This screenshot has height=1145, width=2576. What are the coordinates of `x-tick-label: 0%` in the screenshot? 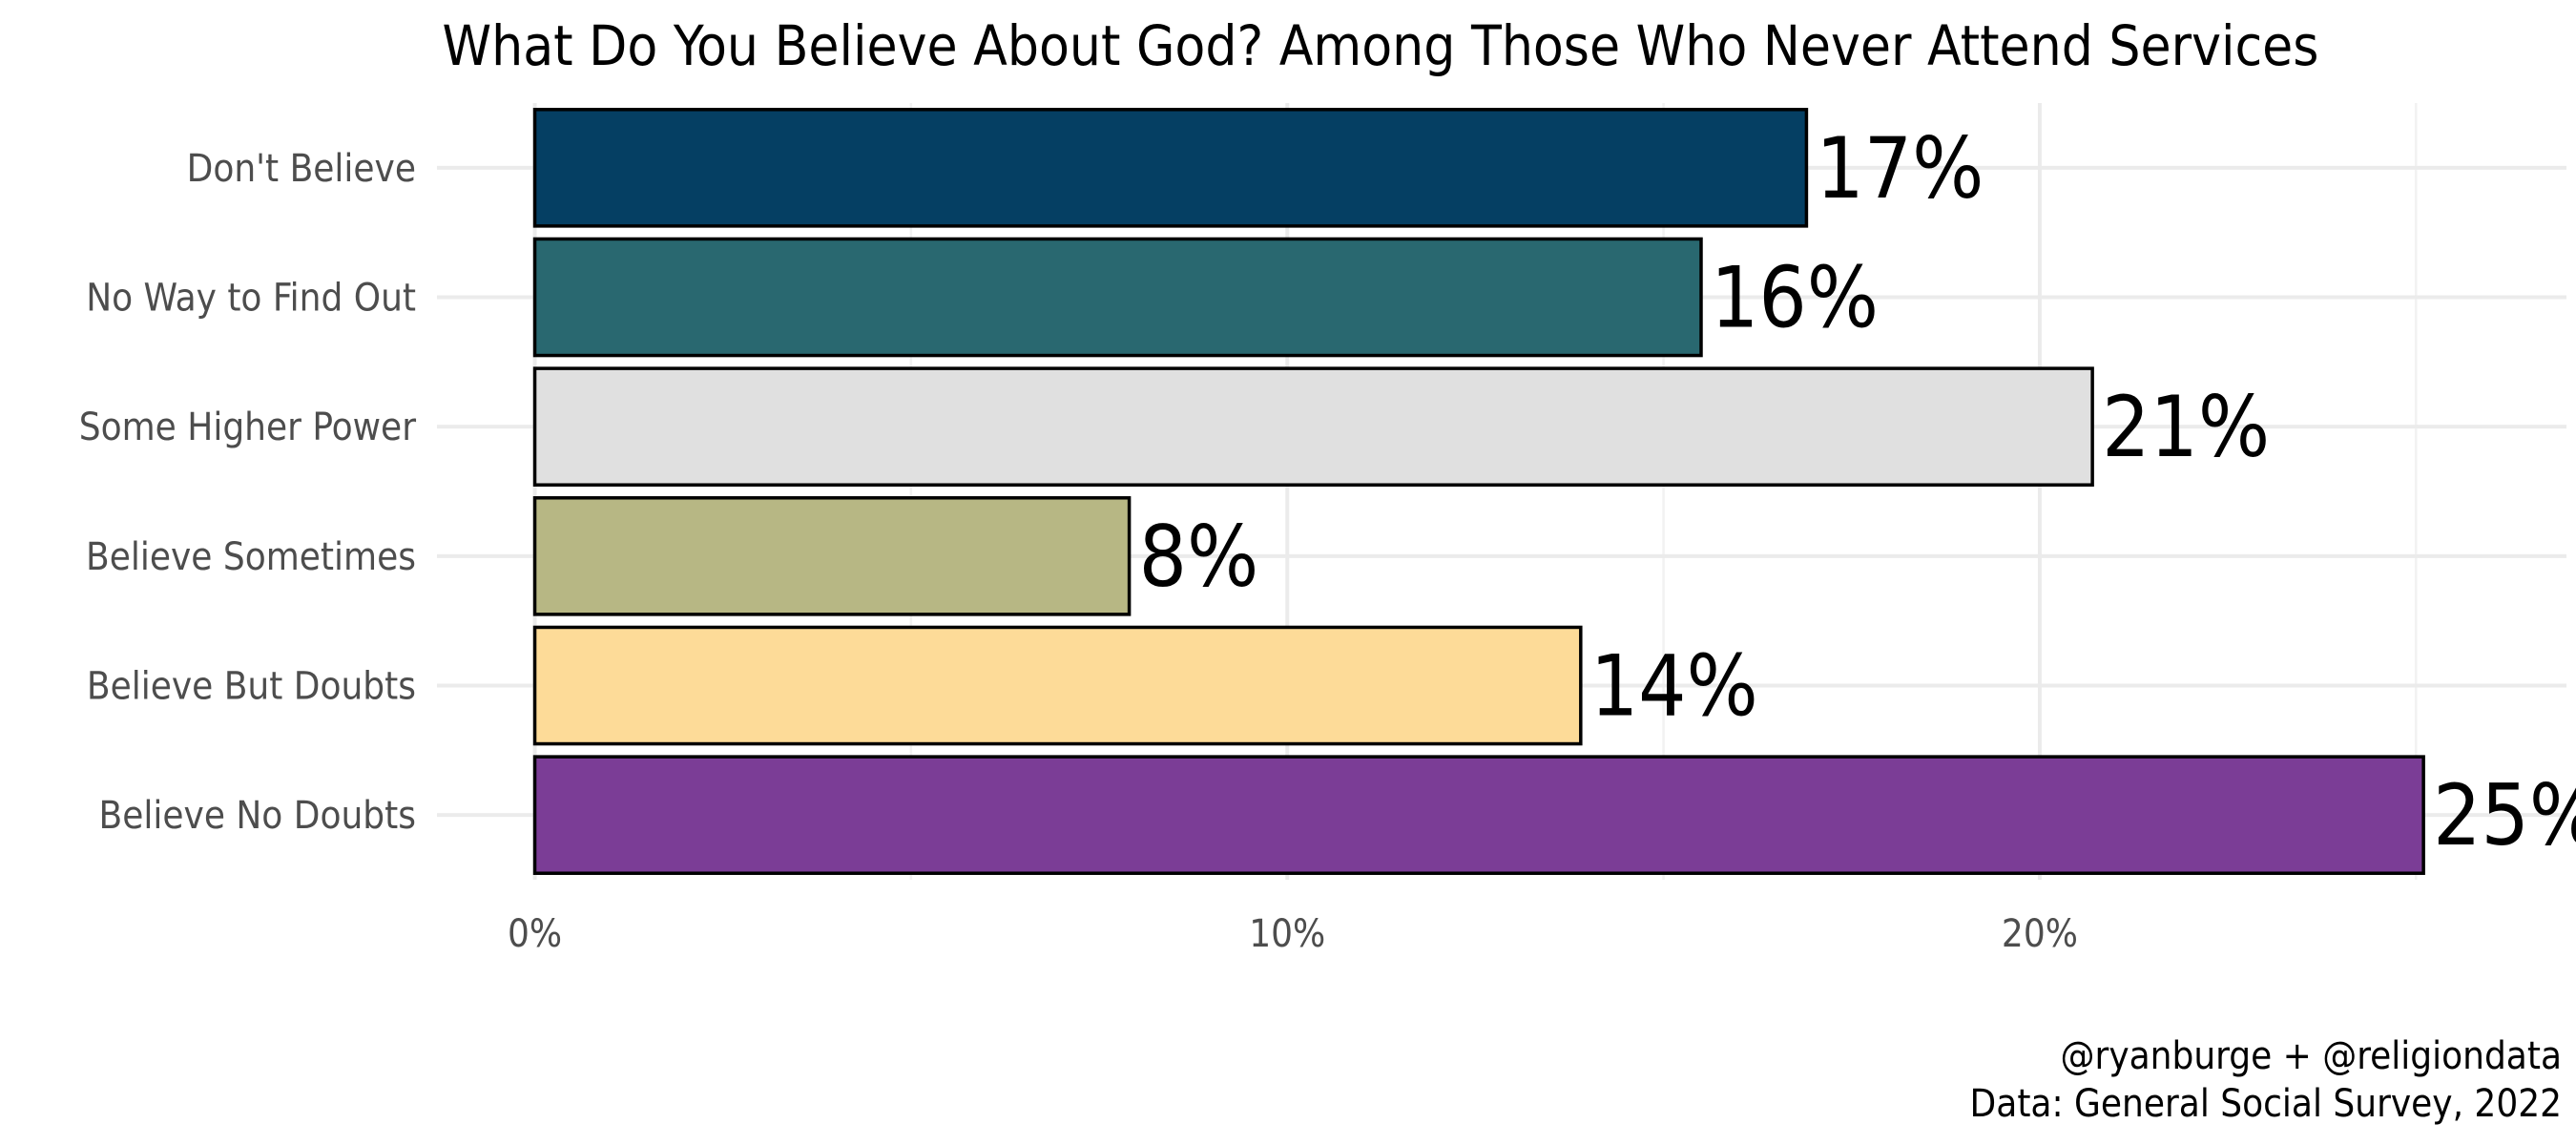 It's located at (535, 934).